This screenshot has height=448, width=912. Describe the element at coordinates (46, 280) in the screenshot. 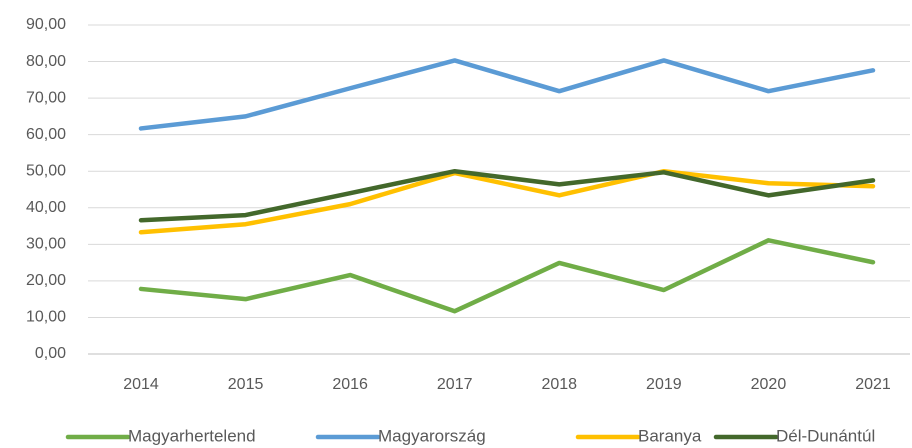

I see `y-tick-label: 20,00` at that location.